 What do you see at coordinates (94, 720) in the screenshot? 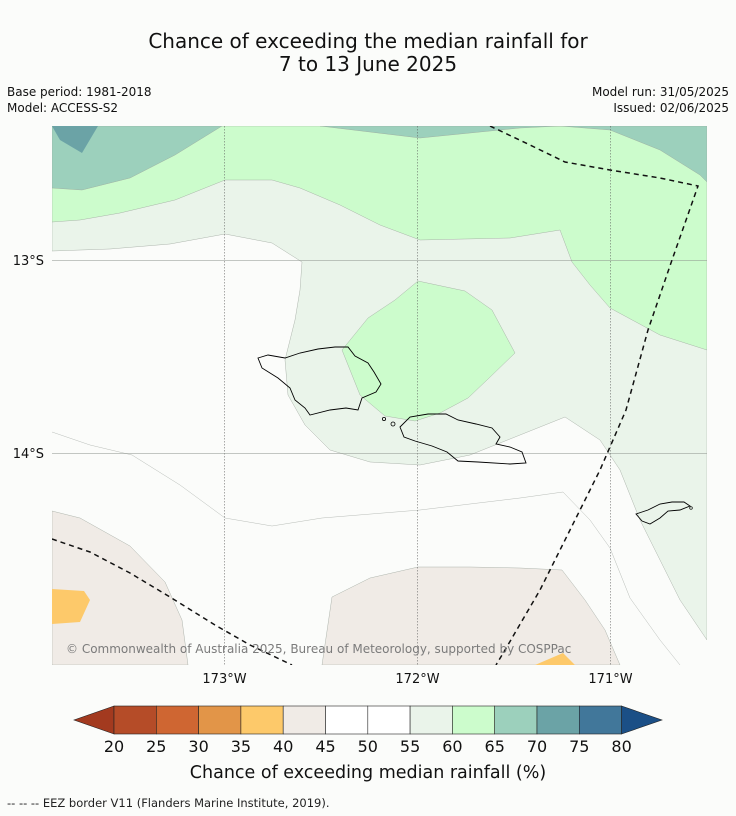
I see `colorbar-under-arrow` at bounding box center [94, 720].